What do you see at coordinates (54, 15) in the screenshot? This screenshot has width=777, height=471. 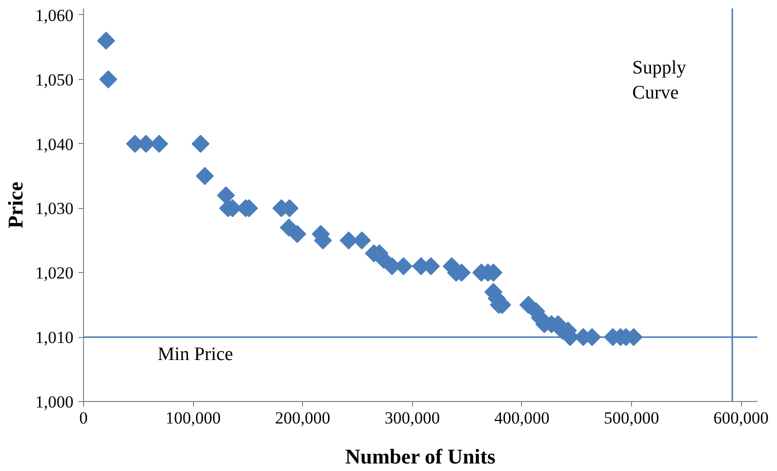 I see `y-tick-label: 1,060` at bounding box center [54, 15].